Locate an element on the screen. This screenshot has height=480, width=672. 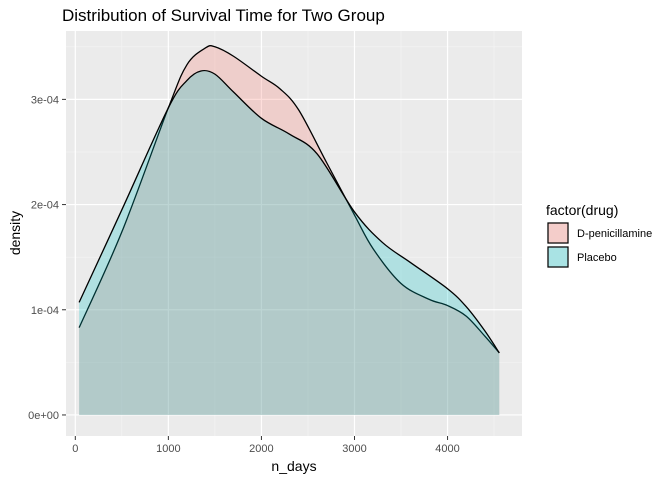
x-tick-label: 0 is located at coordinates (75, 449).